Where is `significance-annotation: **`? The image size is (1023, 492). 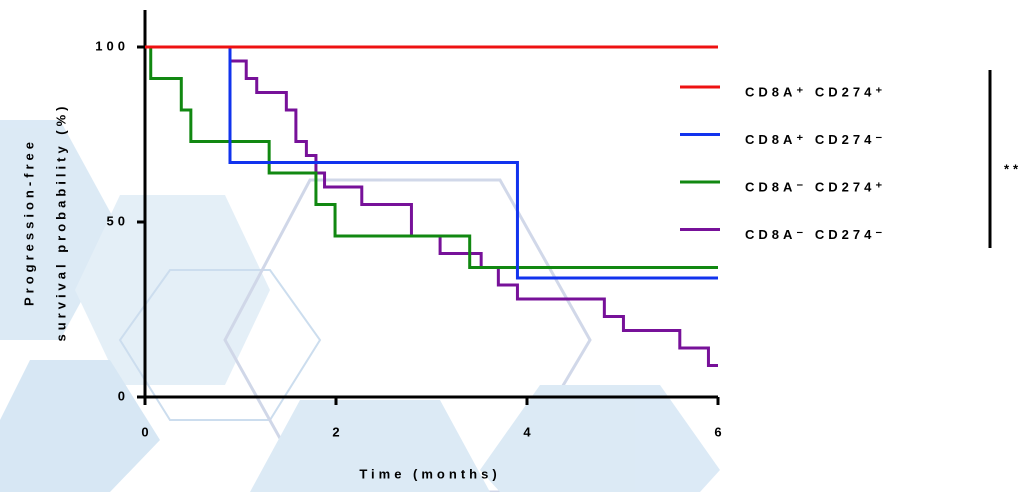
significance-annotation: ** is located at coordinates (1013, 168).